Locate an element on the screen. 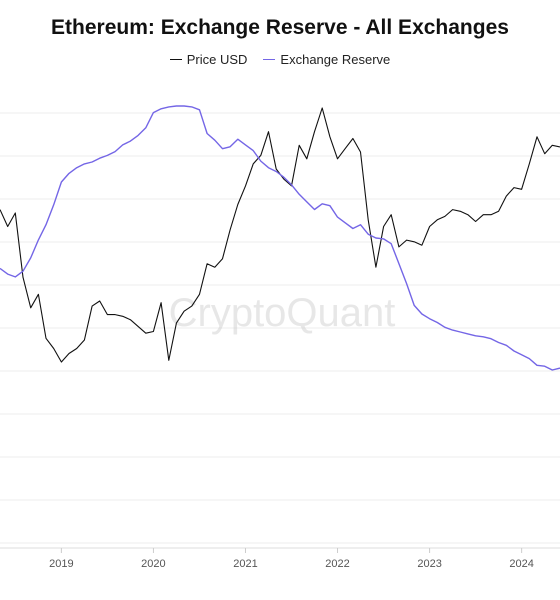  watermark-text: CryptoQuant is located at coordinates (282, 313).